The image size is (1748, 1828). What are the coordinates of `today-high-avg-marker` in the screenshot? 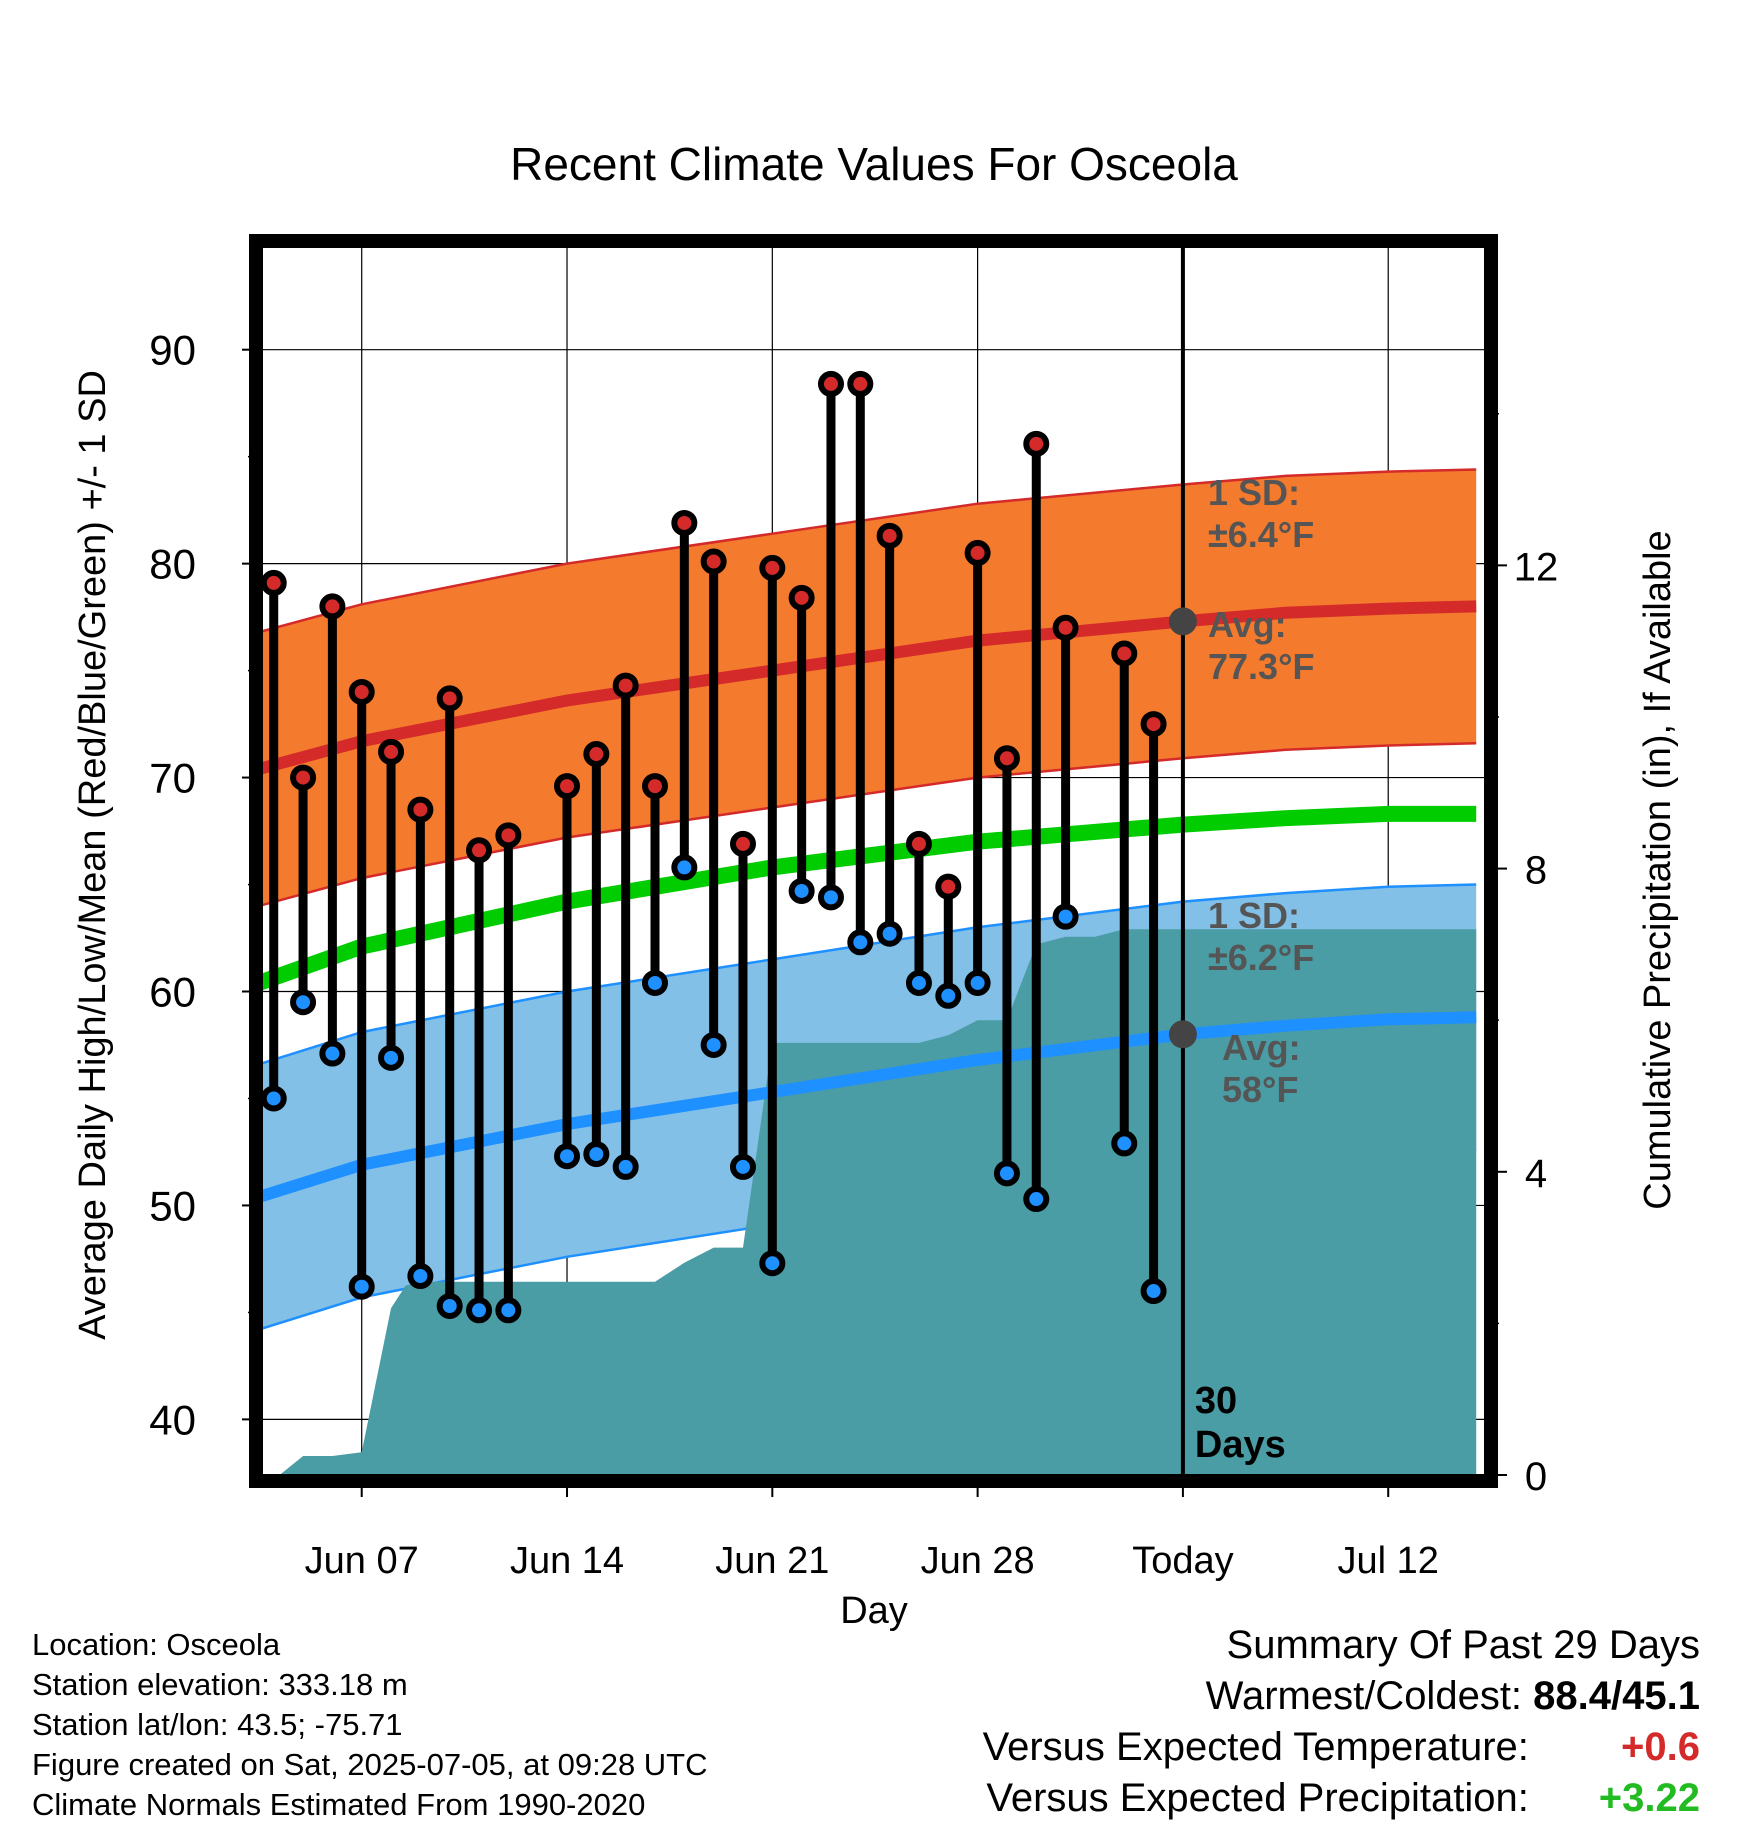 It's located at (1182, 621).